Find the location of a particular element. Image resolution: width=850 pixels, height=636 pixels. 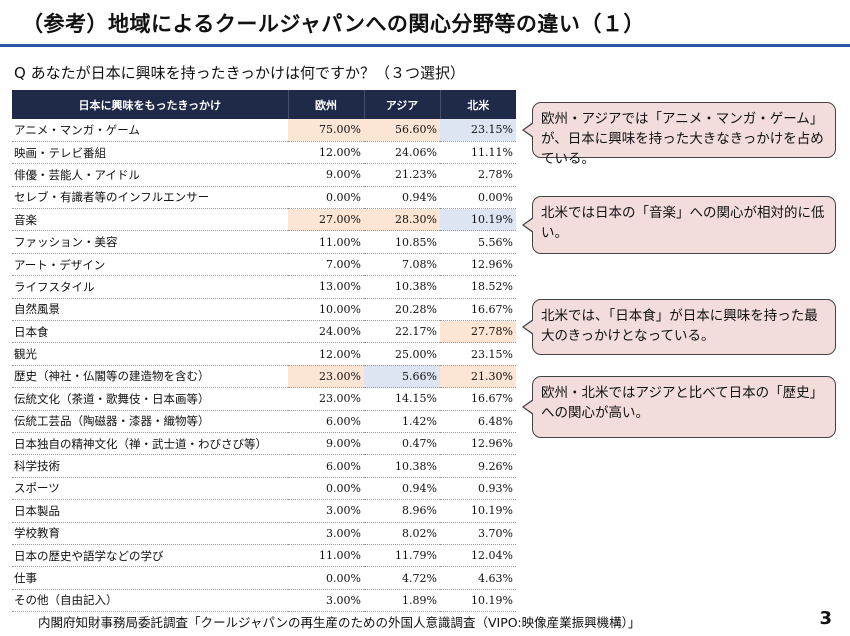

callout-text: 北米では日本の「音楽」への関心が相対的に低い。 is located at coordinates (683, 223).